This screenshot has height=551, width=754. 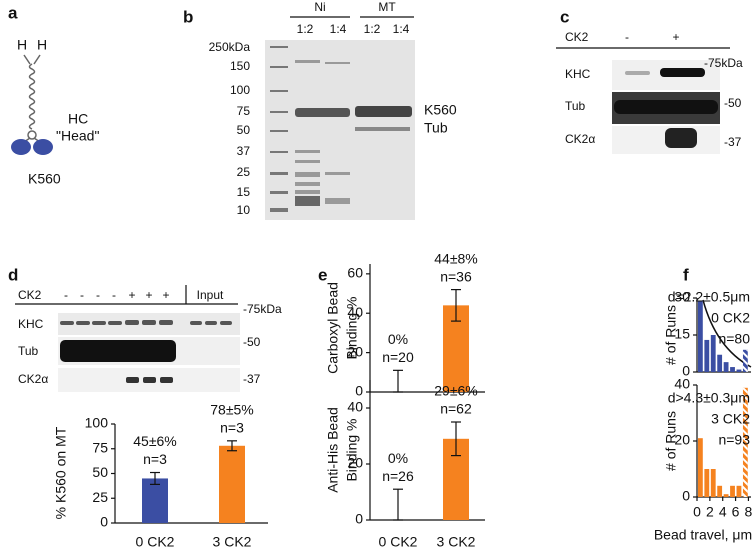 I want to click on y-axis-label: % K560 on MT, so click(x=61, y=472).